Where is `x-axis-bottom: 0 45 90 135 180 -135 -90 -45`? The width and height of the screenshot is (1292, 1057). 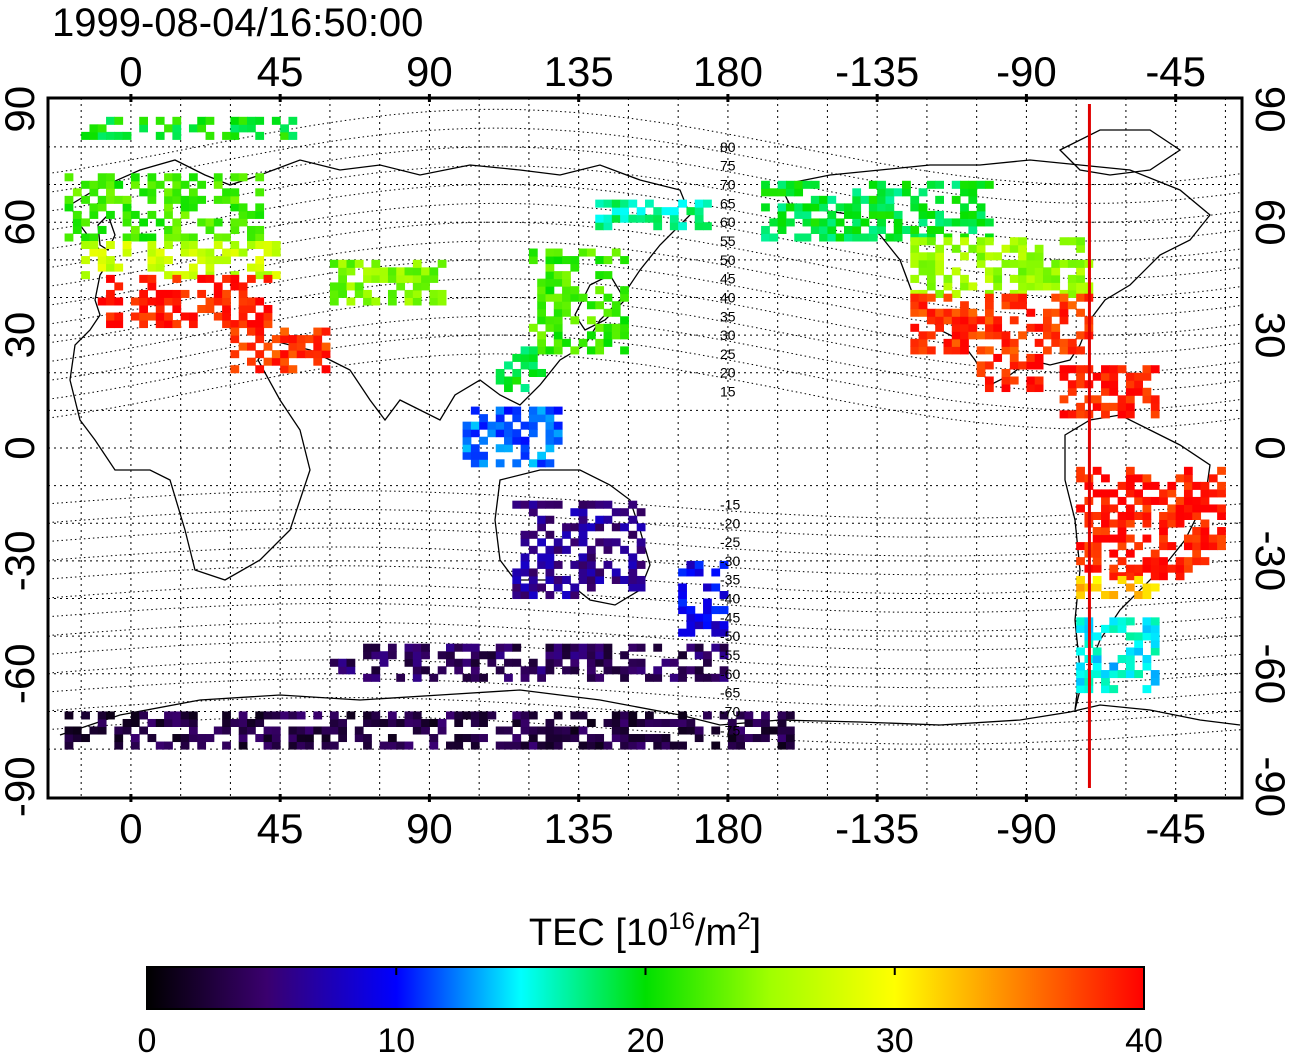
x-axis-bottom: 0 45 90 135 180 -135 -90 -45 is located at coordinates (662, 828).